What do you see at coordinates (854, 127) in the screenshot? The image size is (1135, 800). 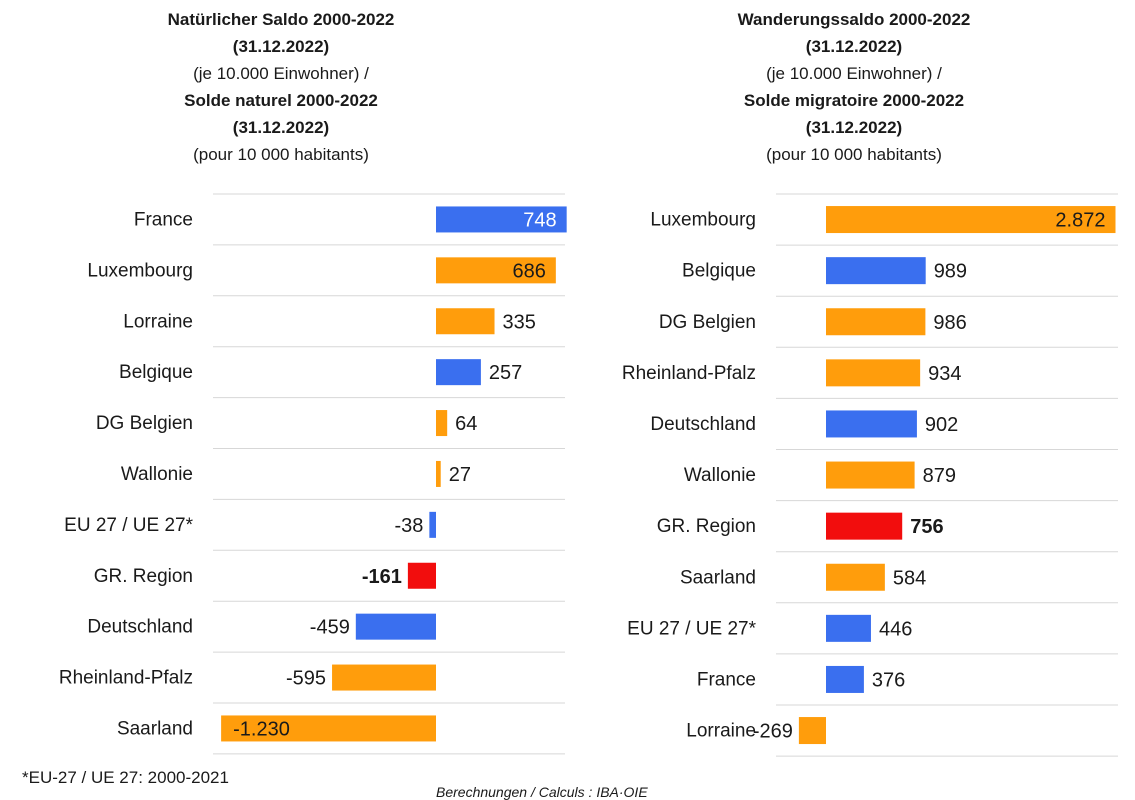 I see `right-title-line5: (31.12.2022)` at bounding box center [854, 127].